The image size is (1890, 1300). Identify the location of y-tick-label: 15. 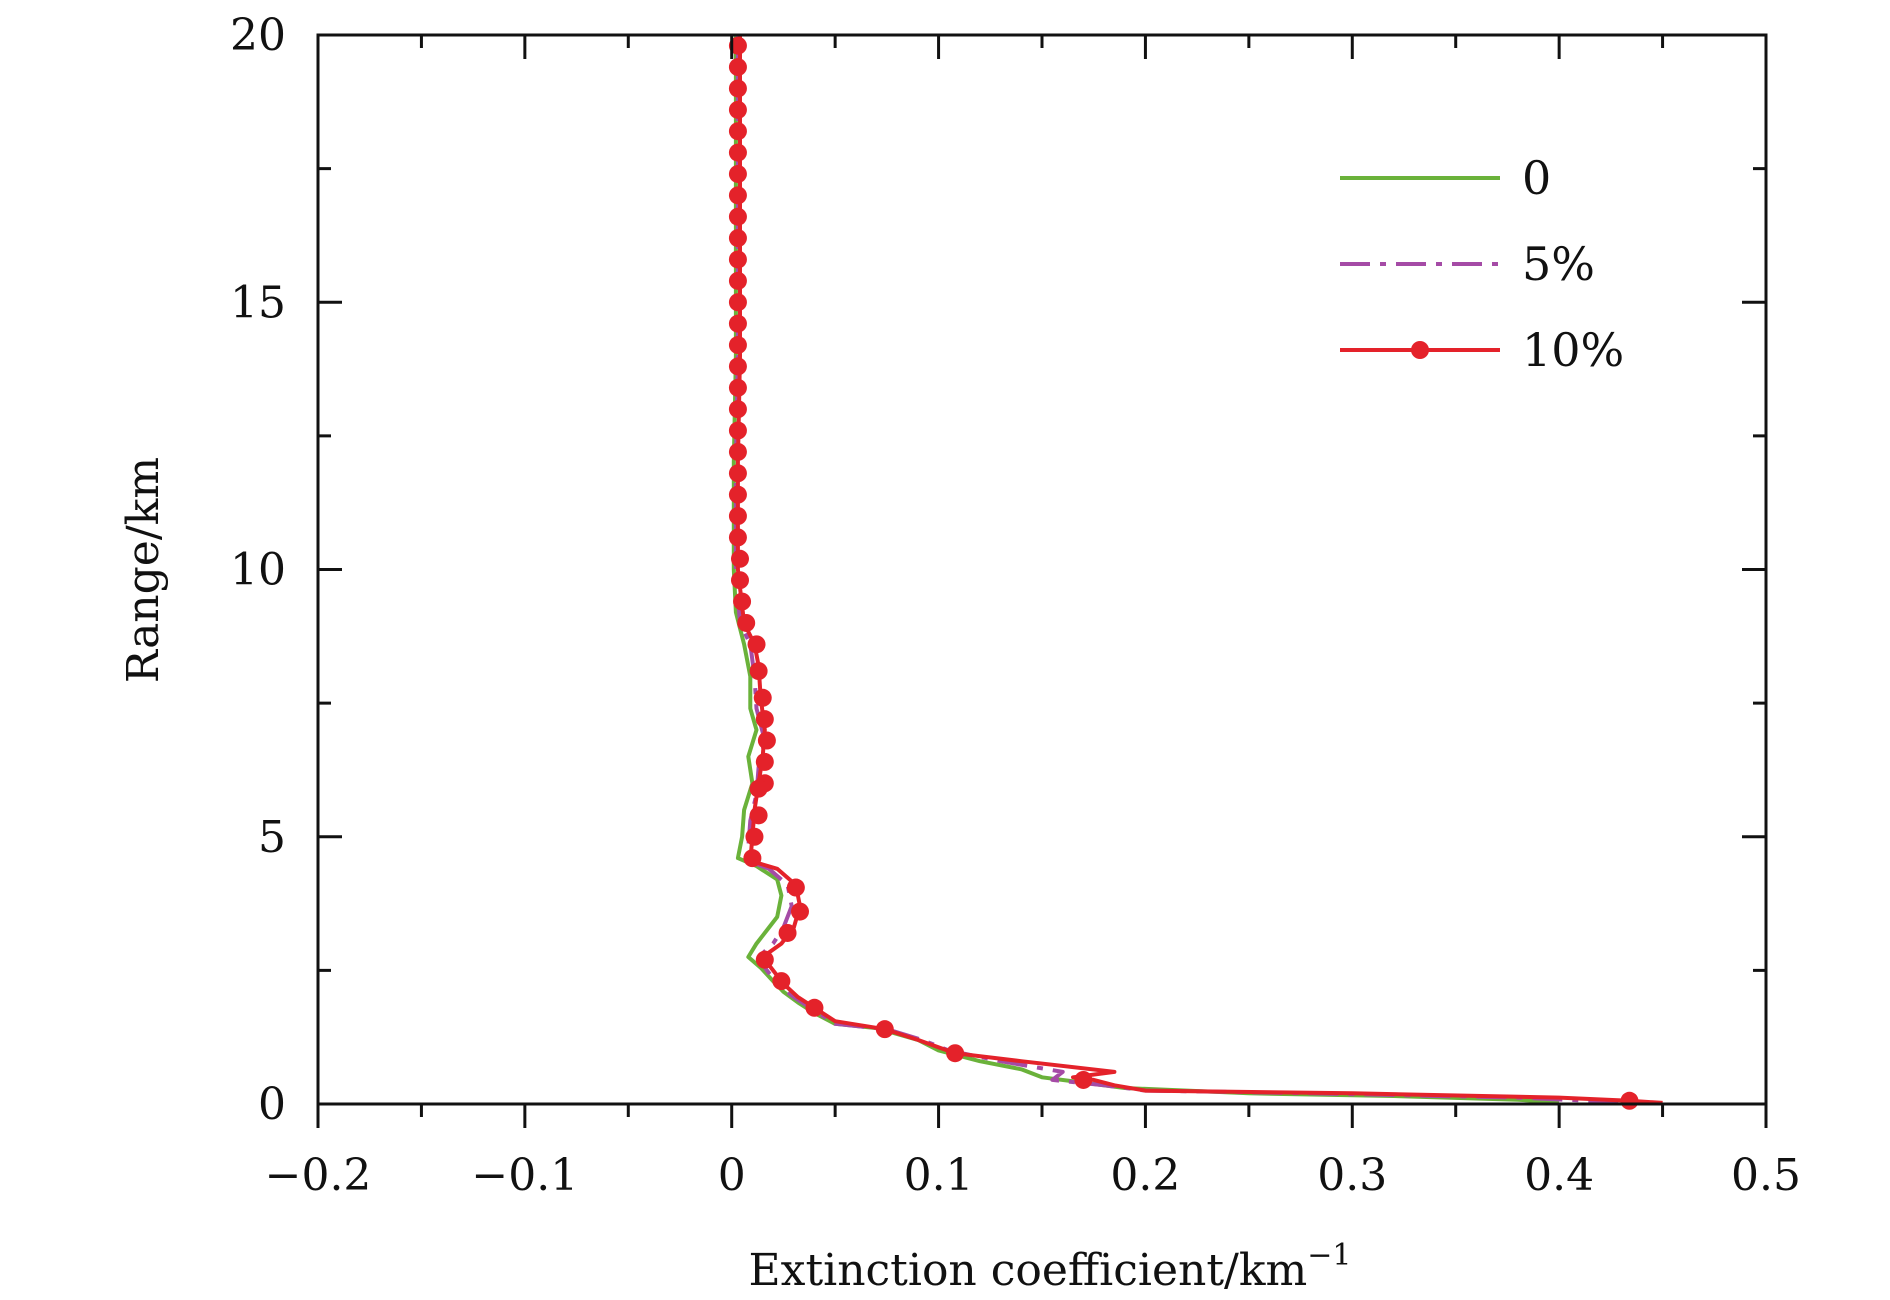
(258, 302).